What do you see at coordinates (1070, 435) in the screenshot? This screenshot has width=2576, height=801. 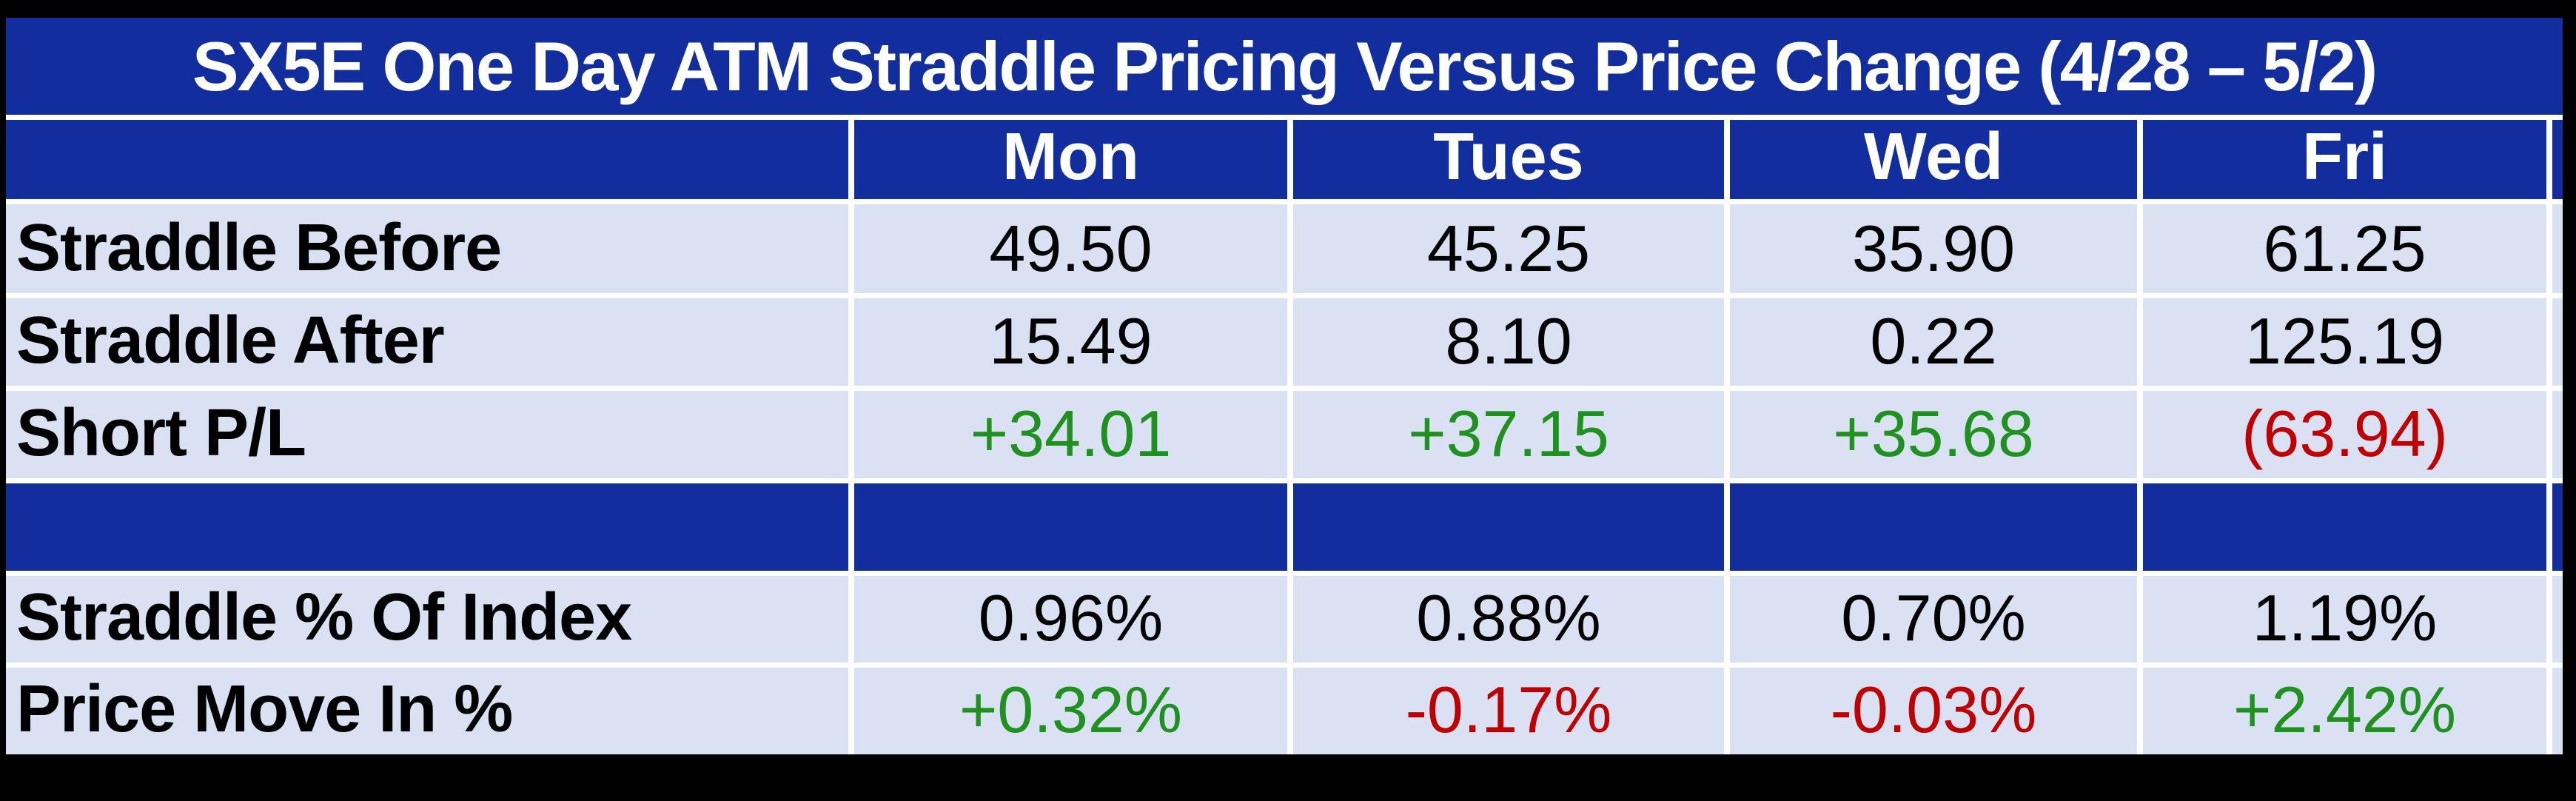 I see `table-cell-positive: +34.01` at bounding box center [1070, 435].